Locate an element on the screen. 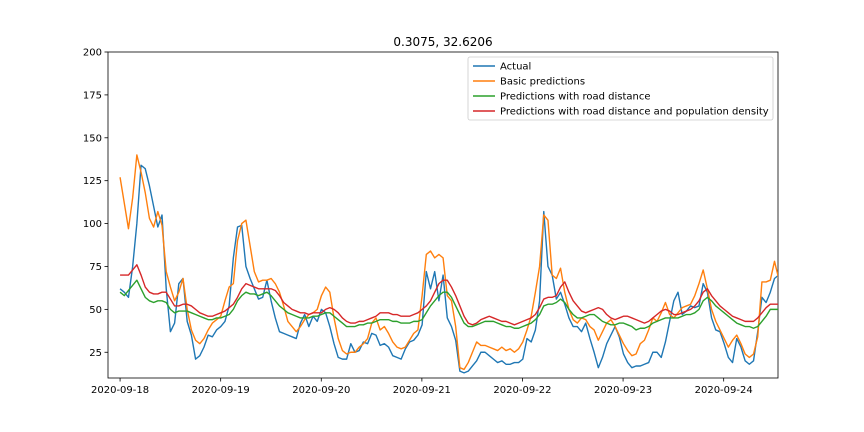  chart-title: 0.3075, 32.6206 is located at coordinates (442, 42).